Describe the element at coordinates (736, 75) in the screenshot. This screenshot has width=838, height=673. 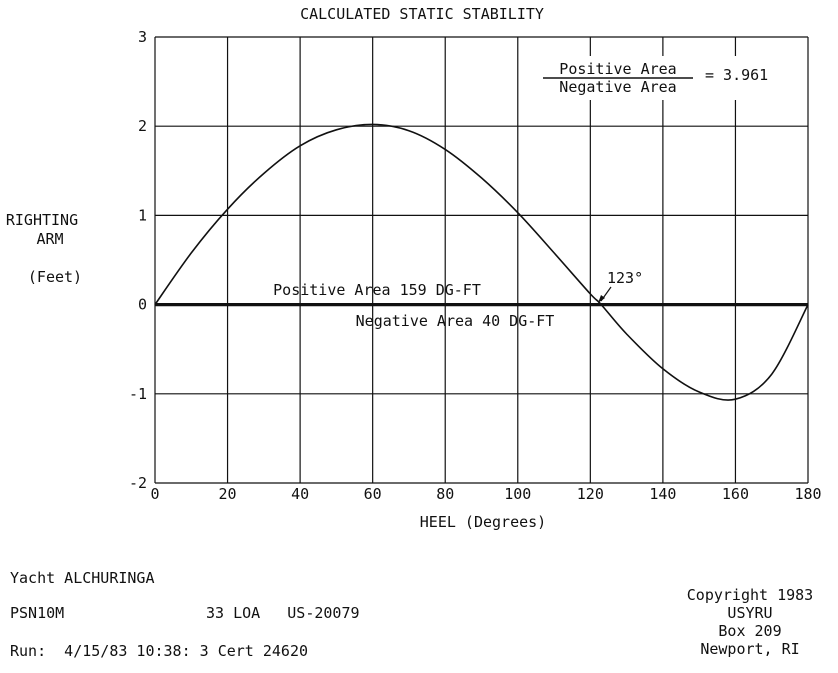
I see `ratio-value: = 3.961` at that location.